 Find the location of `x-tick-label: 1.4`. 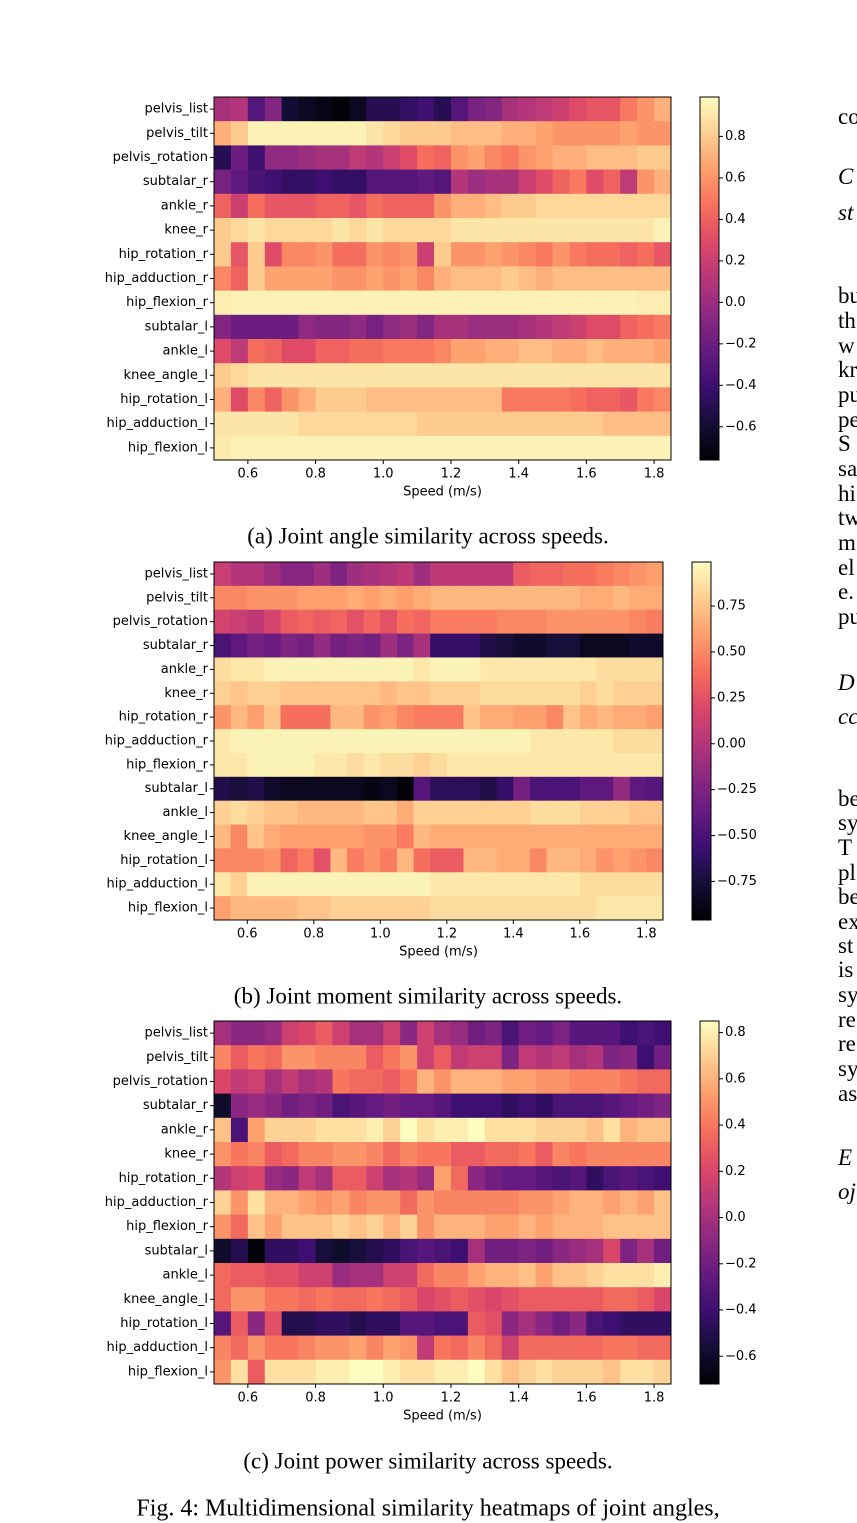

x-tick-label: 1.4 is located at coordinates (518, 474).